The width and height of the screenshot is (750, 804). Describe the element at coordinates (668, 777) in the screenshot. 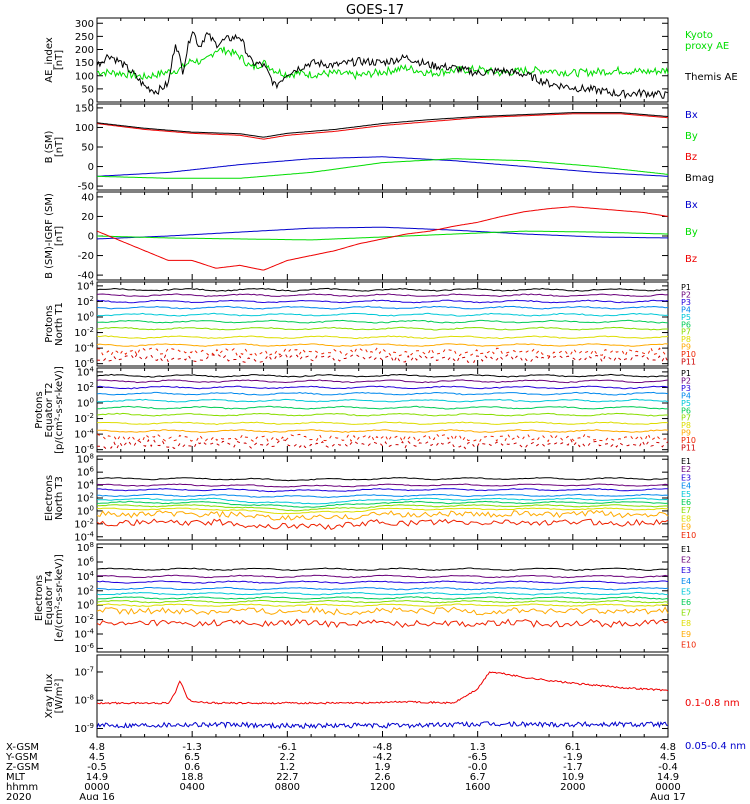

I see `ephemeris-value: 14.9` at that location.